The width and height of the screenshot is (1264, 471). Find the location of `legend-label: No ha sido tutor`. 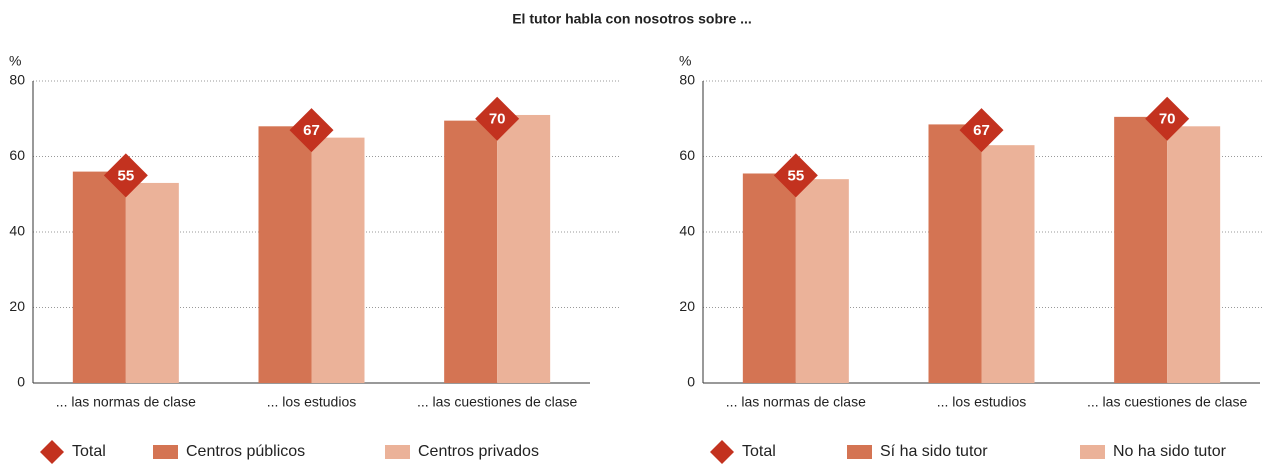

legend-label: No ha sido tutor is located at coordinates (1170, 451).